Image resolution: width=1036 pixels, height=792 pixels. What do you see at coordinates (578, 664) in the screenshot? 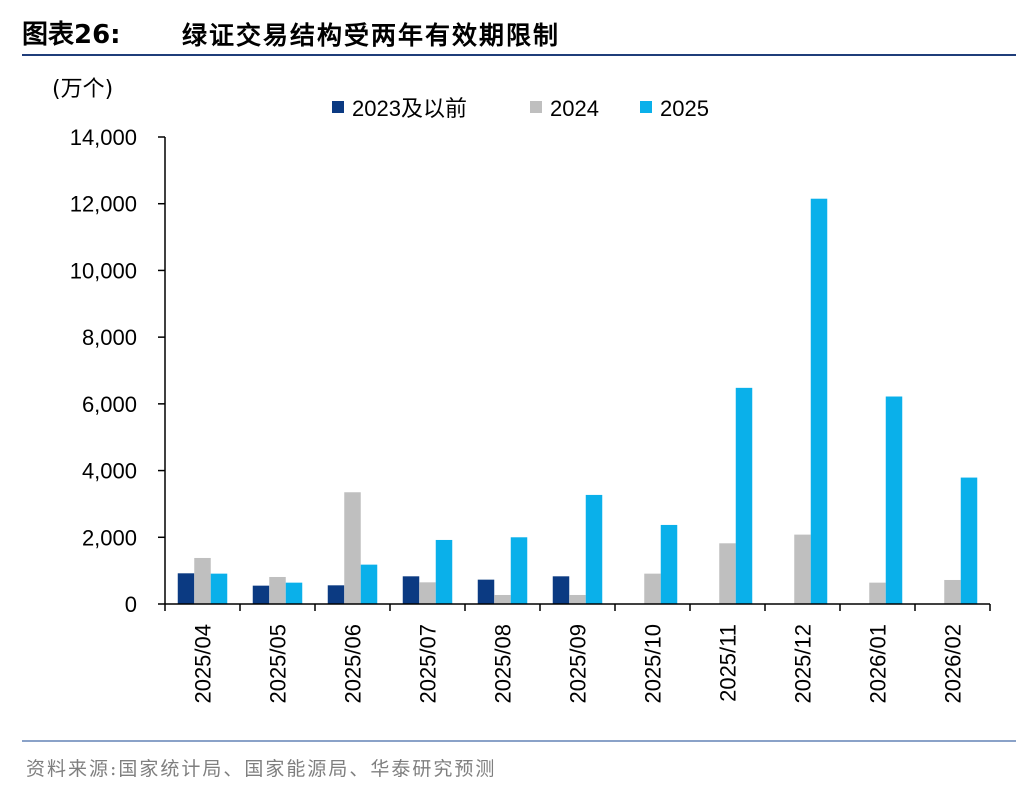
I see `x-tick-label: 2025/09` at bounding box center [578, 664].